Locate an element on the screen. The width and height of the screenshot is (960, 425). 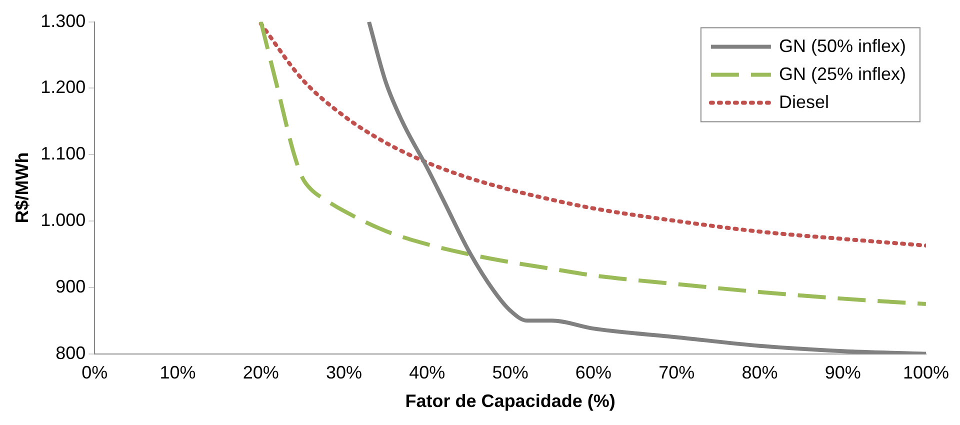
x-tick-label: 50% is located at coordinates (510, 372).